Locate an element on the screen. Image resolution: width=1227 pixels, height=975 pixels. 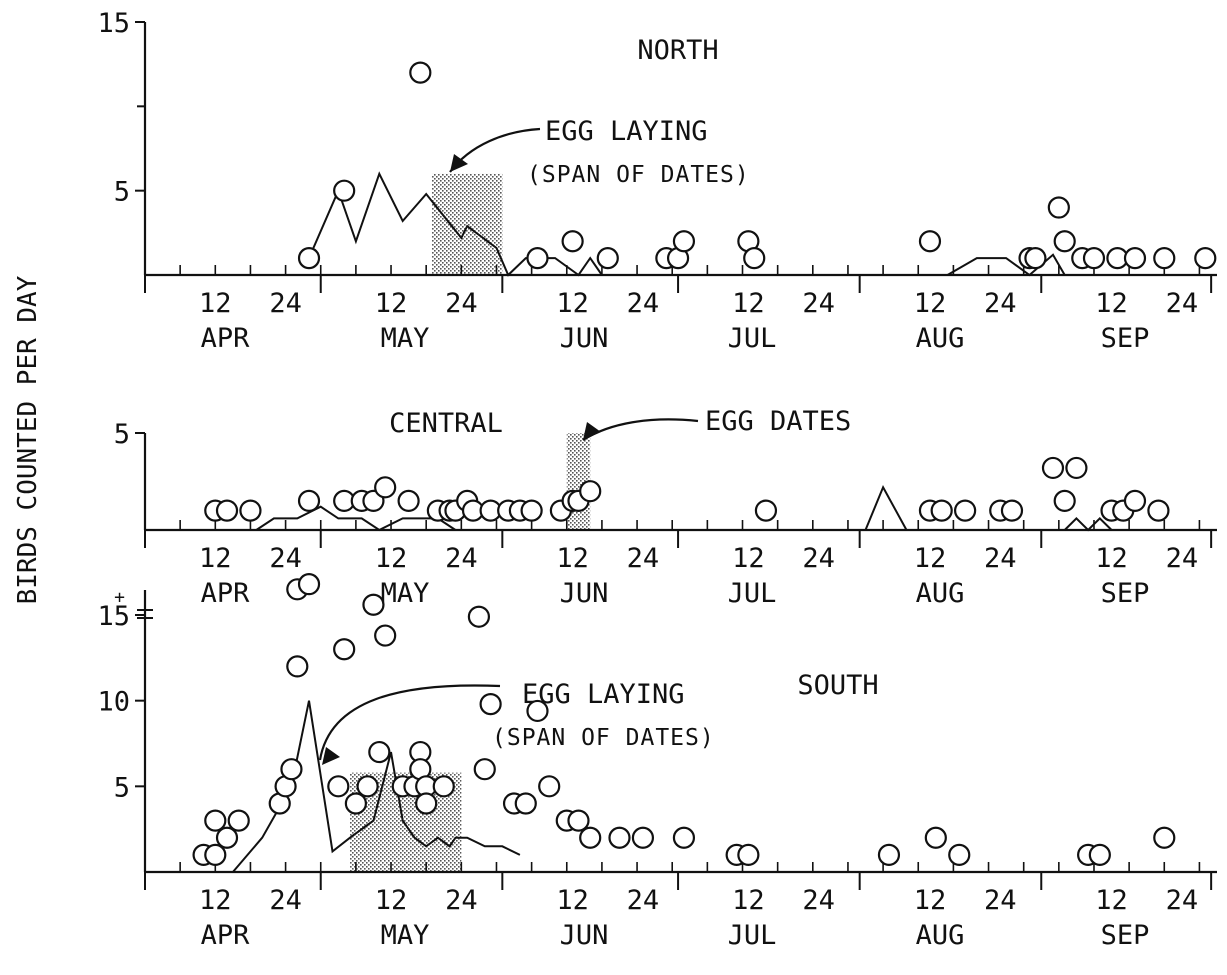
annotation-subtext: (SPAN OF DATES) is located at coordinates (603, 738).